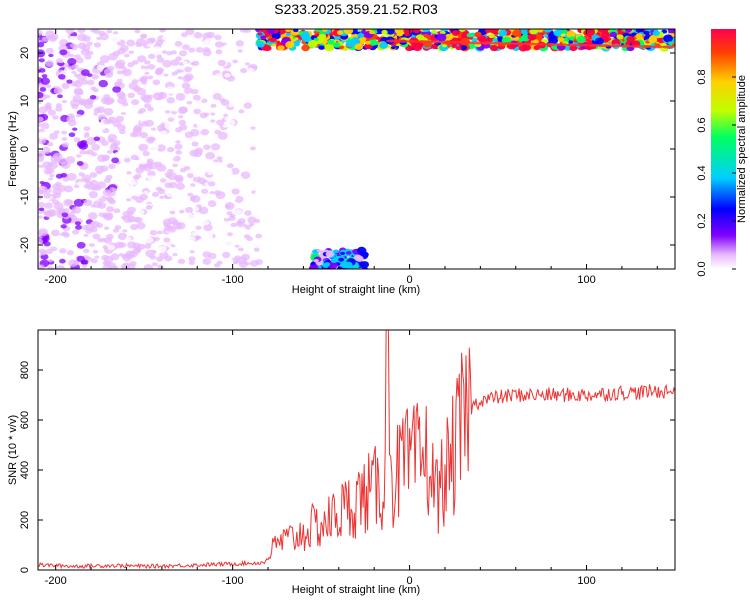 This screenshot has height=600, width=750. Describe the element at coordinates (742, 149) in the screenshot. I see `colorbar-label: Normalized spectral amplitude` at that location.